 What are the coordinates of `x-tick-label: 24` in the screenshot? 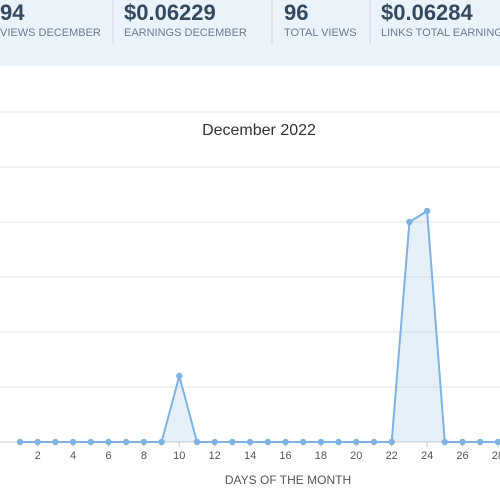 It's located at (427, 456).